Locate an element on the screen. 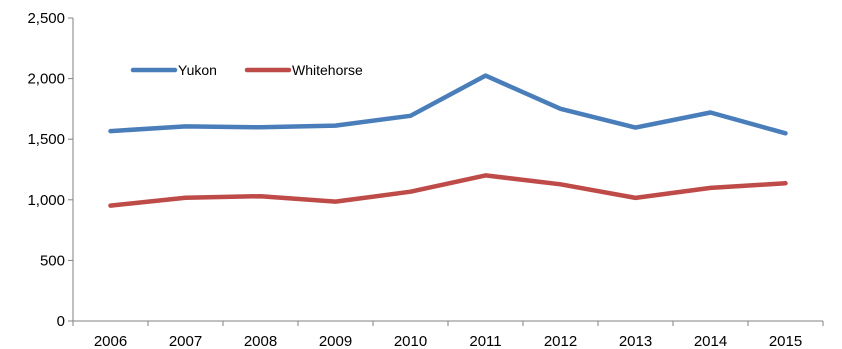 The image size is (842, 349). x-tick-label: 2007 is located at coordinates (185, 341).